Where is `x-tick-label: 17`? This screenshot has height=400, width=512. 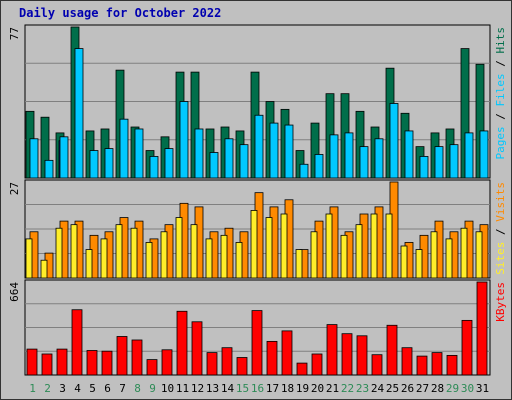 x-tick-label: 17 is located at coordinates (272, 388).